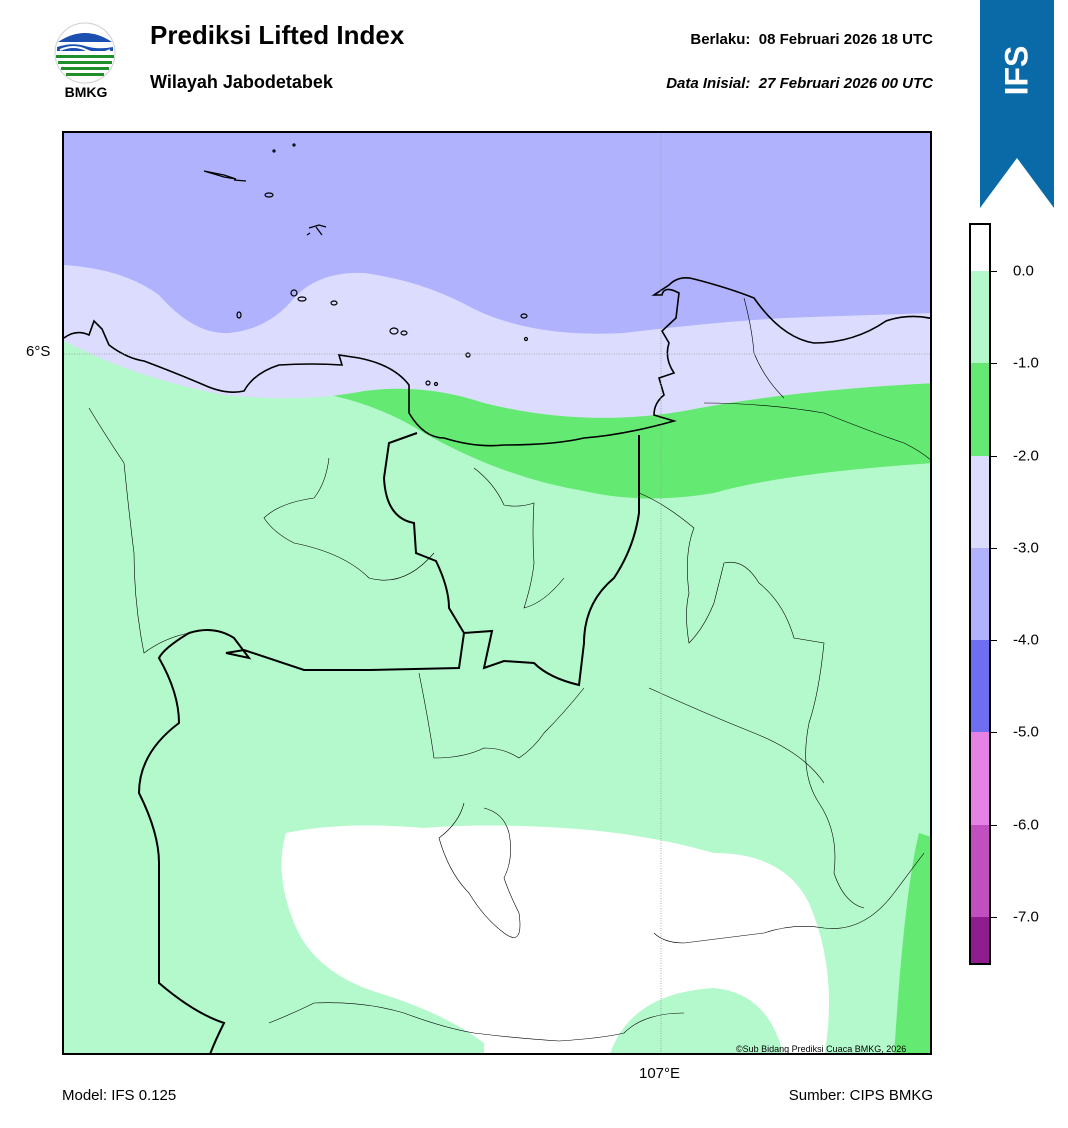 The image size is (1068, 1128). What do you see at coordinates (277, 35) in the screenshot?
I see `page-title: Prediksi Lifted Index` at bounding box center [277, 35].